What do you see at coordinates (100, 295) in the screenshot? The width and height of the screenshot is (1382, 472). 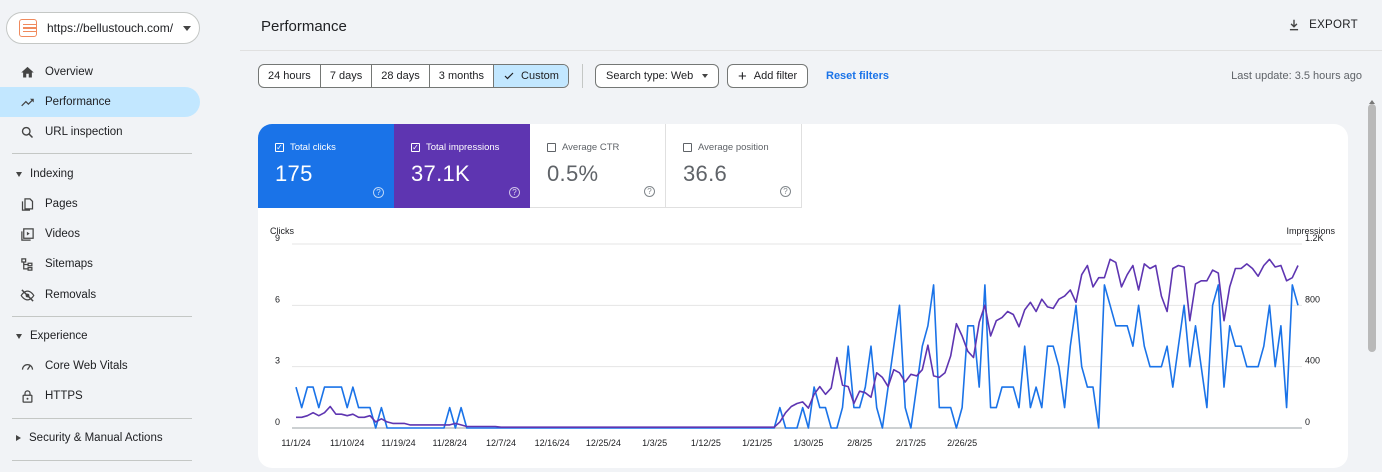 I see `sidebar-item-removals: Removals` at bounding box center [100, 295].